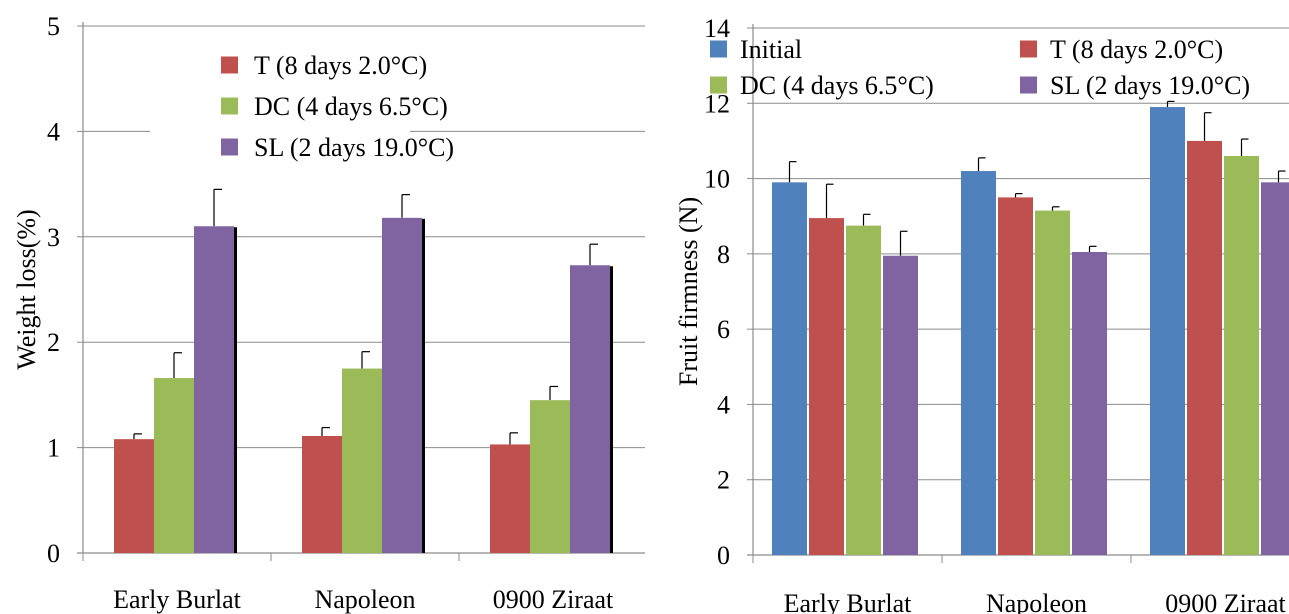 Image resolution: width=1289 pixels, height=614 pixels. Describe the element at coordinates (53, 237) in the screenshot. I see `y-tick-label: 3` at that location.